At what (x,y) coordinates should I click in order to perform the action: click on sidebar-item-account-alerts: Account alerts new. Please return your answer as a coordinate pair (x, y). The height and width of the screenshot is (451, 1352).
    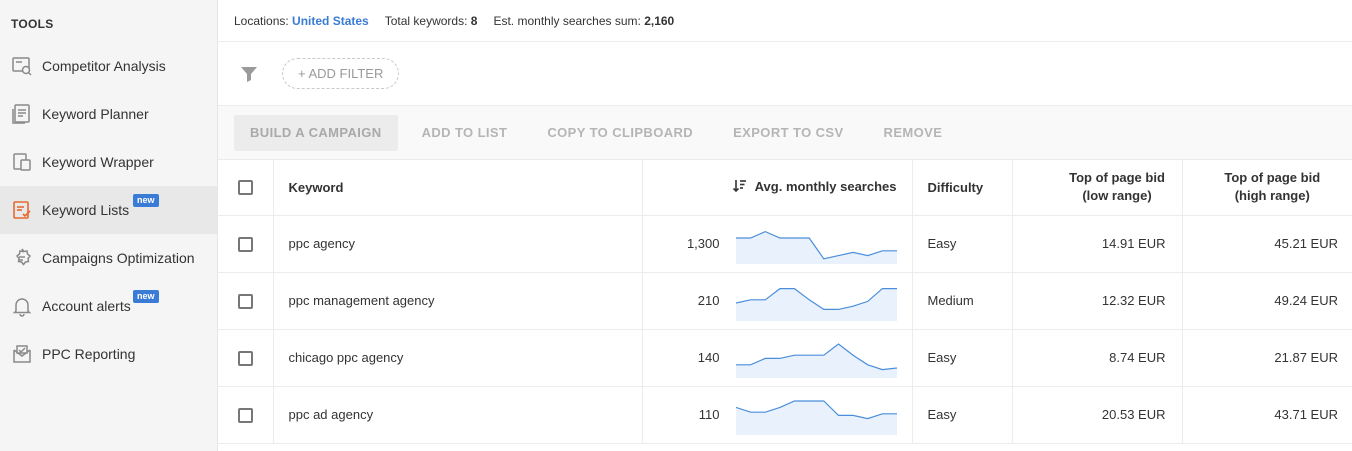
    Looking at the image, I should click on (108, 306).